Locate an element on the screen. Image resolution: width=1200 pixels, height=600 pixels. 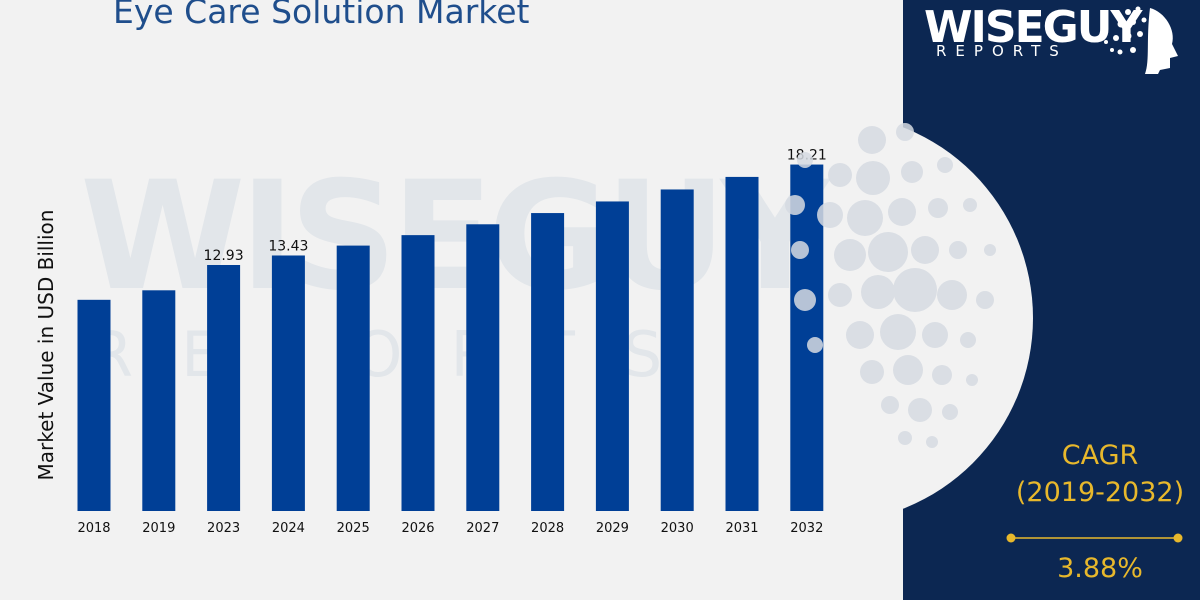
bar-2029 is located at coordinates (612, 356).